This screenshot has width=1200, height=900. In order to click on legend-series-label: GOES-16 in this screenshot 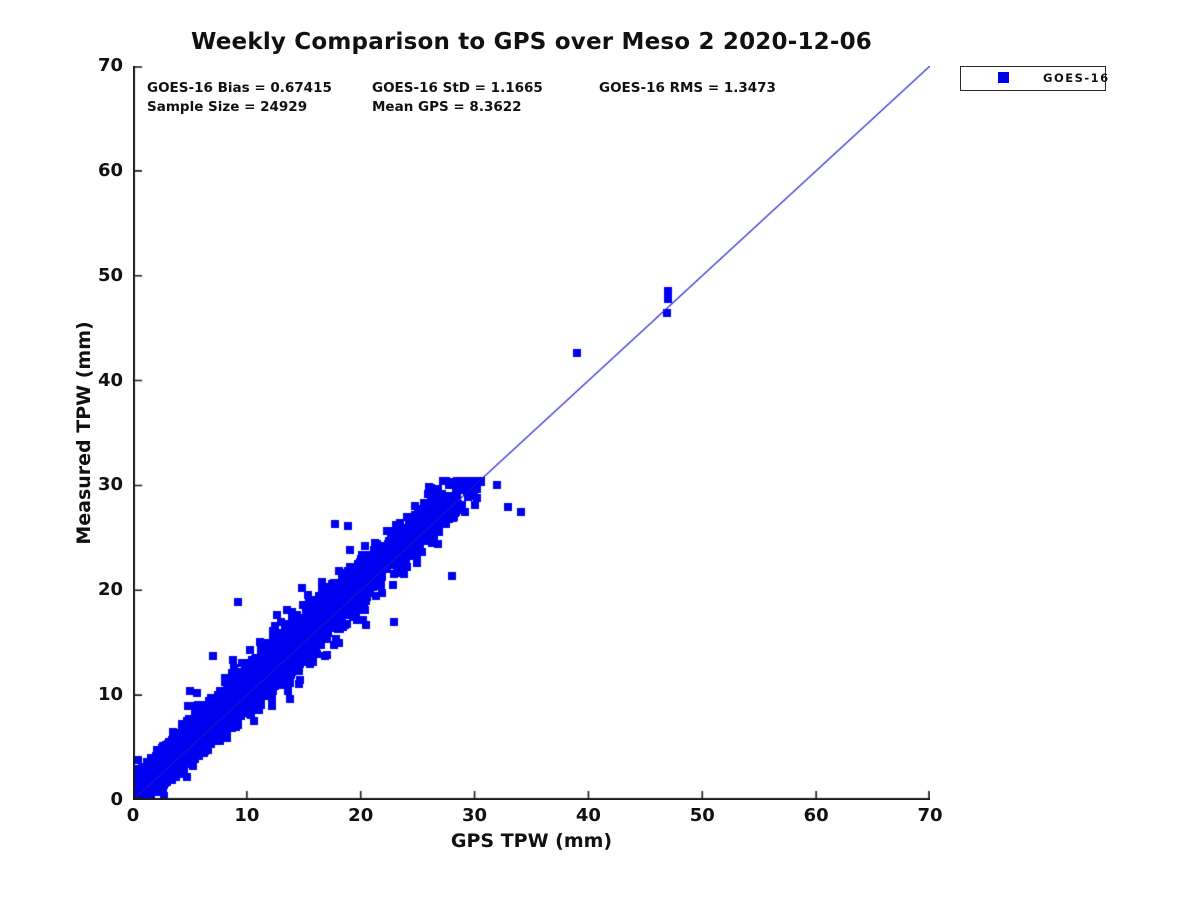, I will do `click(1076, 78)`.